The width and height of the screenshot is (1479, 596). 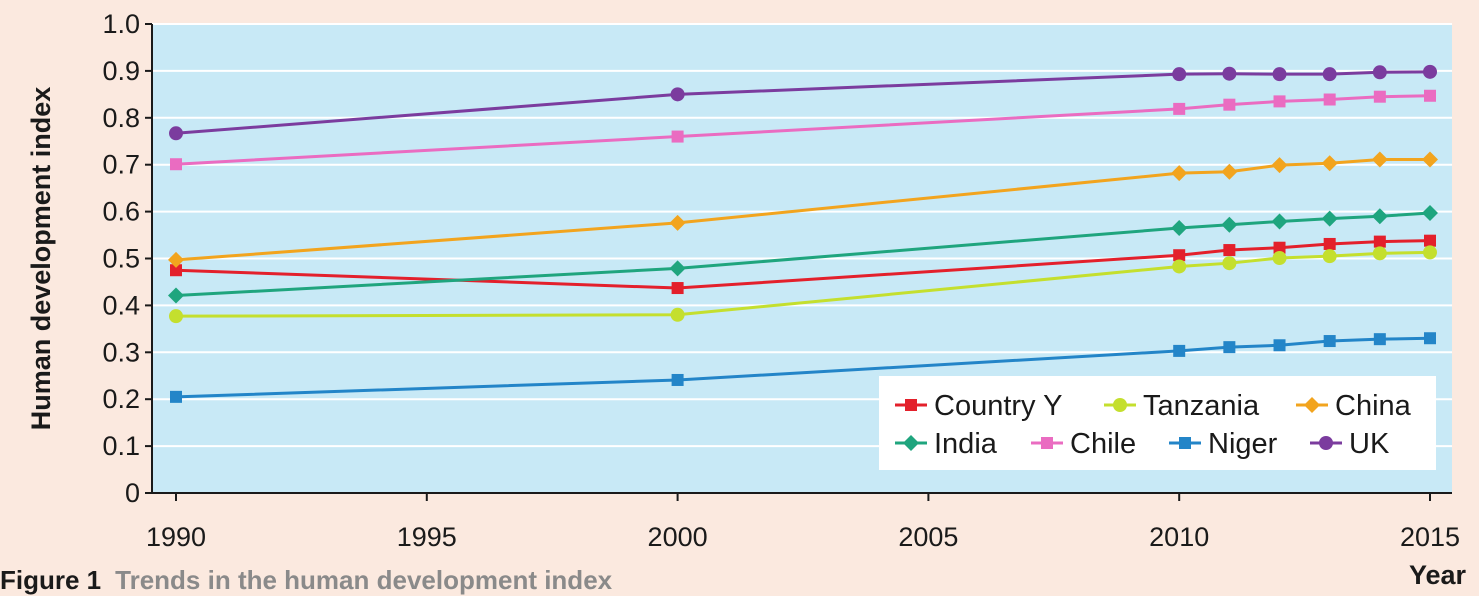 What do you see at coordinates (121, 212) in the screenshot?
I see `y-tick-label: 0.6` at bounding box center [121, 212].